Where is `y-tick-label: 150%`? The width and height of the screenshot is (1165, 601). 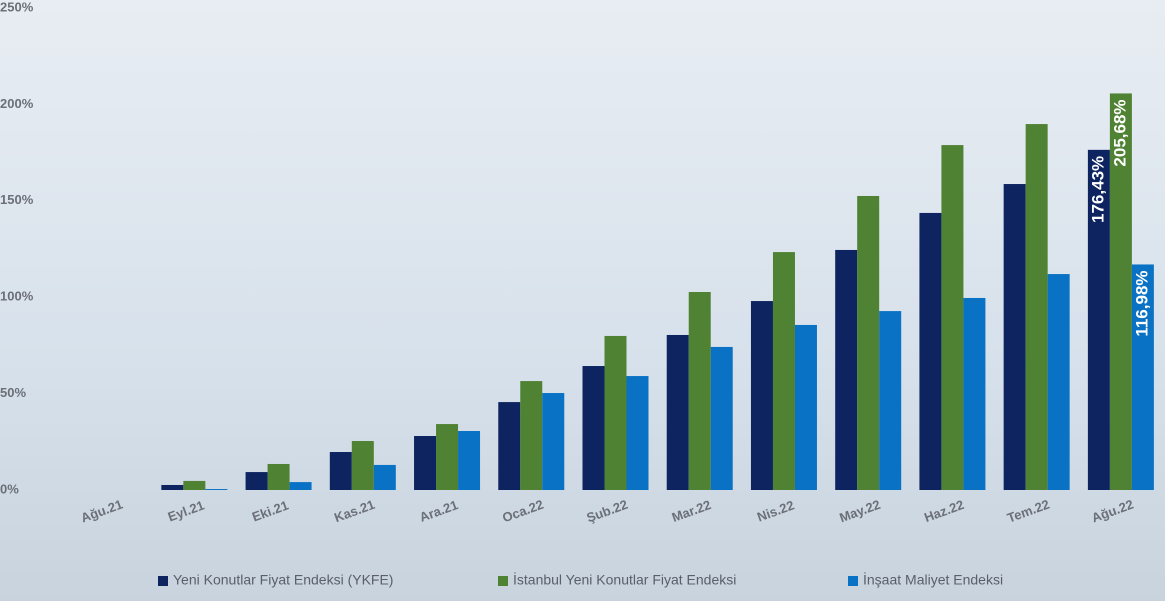
y-tick-label: 150% is located at coordinates (17, 199).